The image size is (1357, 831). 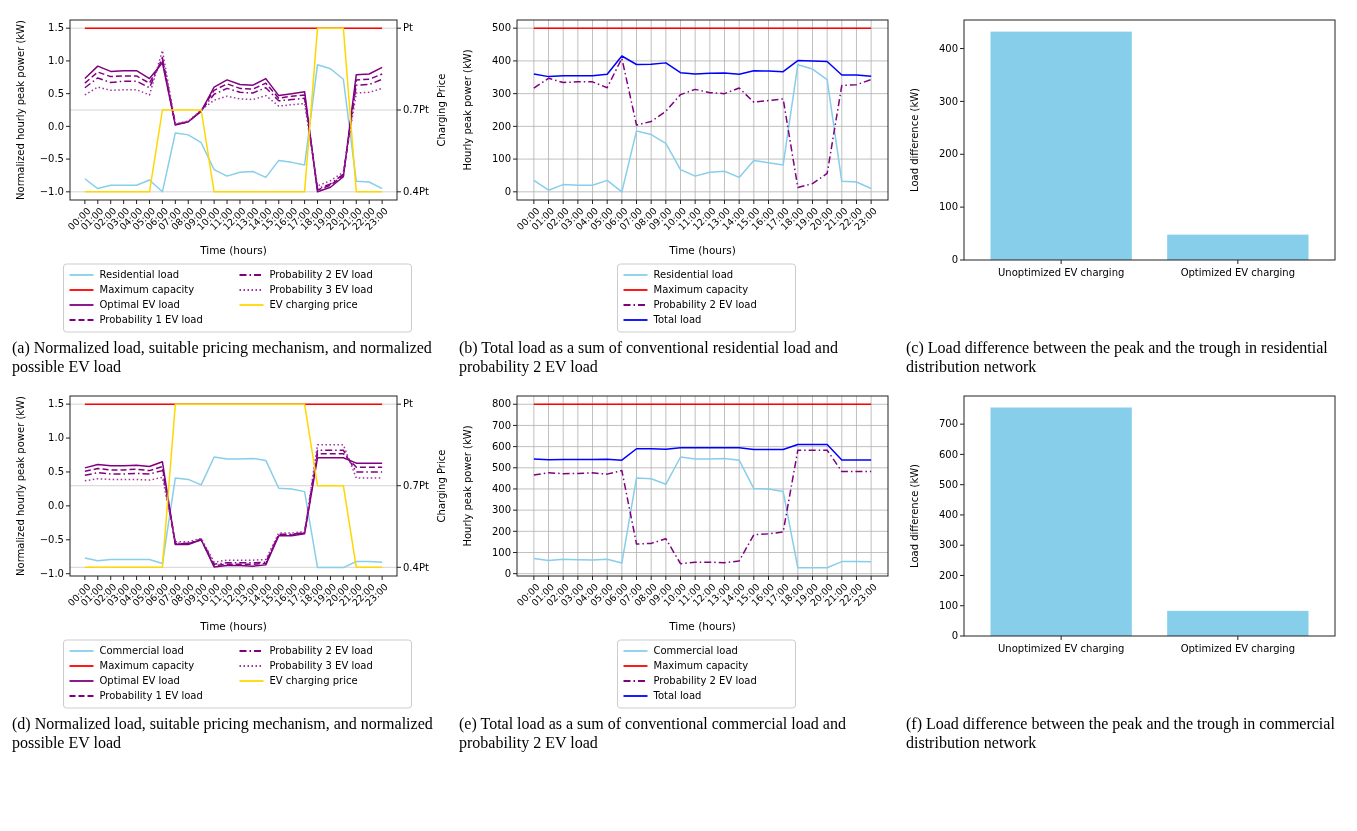 I want to click on text: (f) Load difference between the peak and the trough in commercial distribution network, so click(x=1120, y=733).